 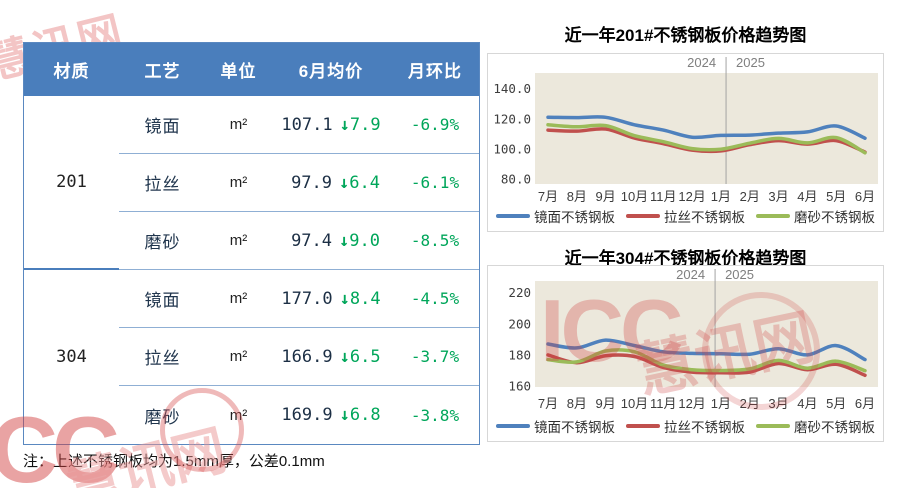 What do you see at coordinates (360, 415) in the screenshot?
I see `price-drop-value: ↓6.8` at bounding box center [360, 415].